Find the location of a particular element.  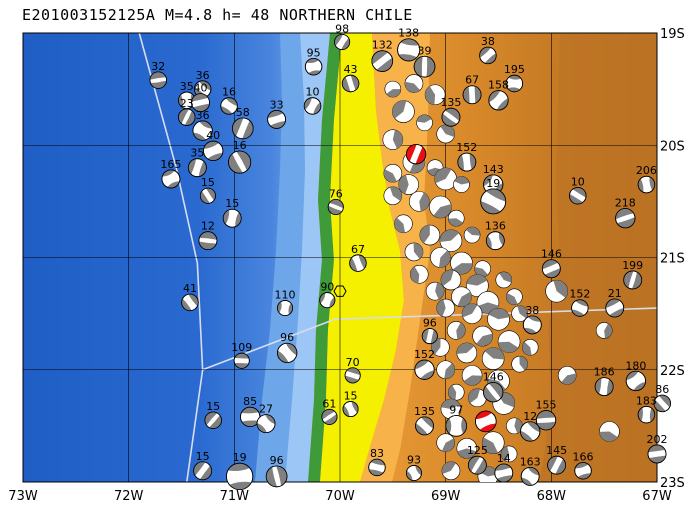

lat-tick-label: 19S is located at coordinates (672, 34).